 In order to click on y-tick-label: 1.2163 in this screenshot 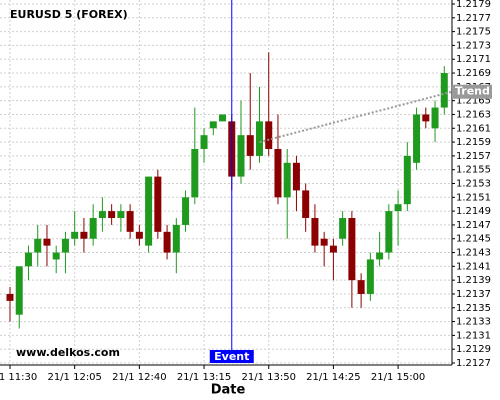, I will do `click(473, 114)`.